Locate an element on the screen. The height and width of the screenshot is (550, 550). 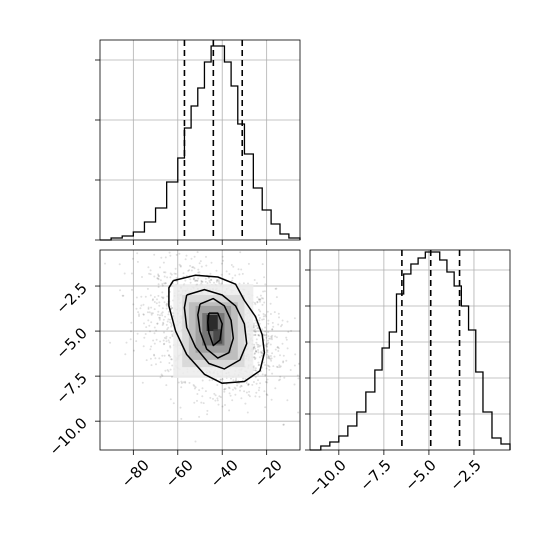
joint-contour-inner is located at coordinates (216, 328).